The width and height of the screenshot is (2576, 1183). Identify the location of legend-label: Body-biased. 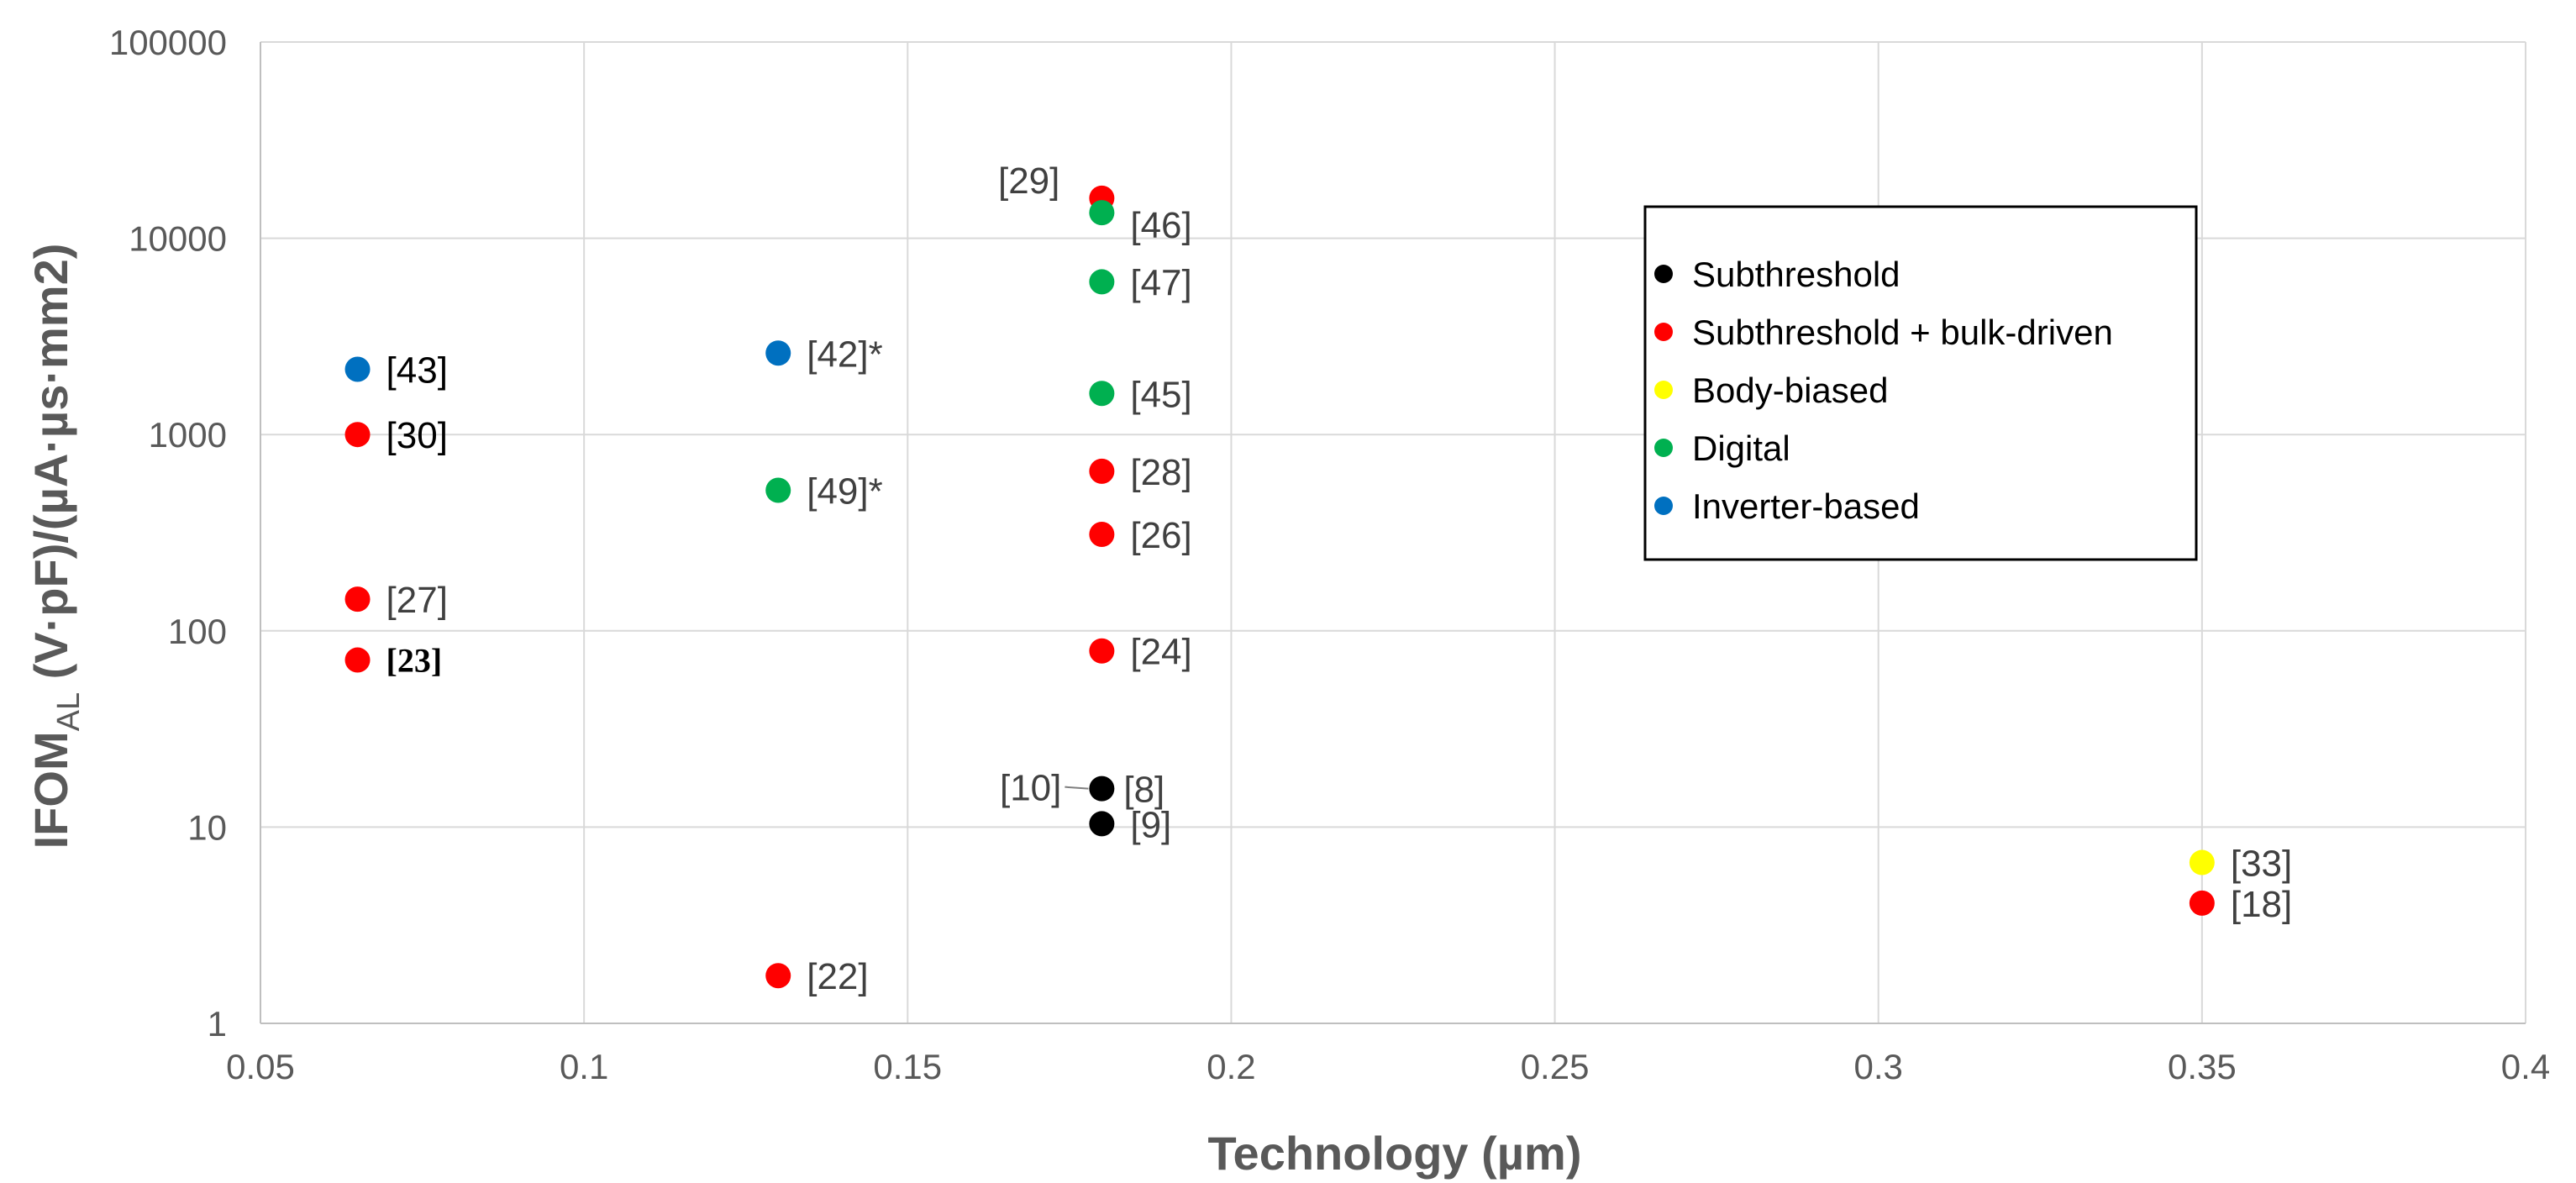
(1790, 390).